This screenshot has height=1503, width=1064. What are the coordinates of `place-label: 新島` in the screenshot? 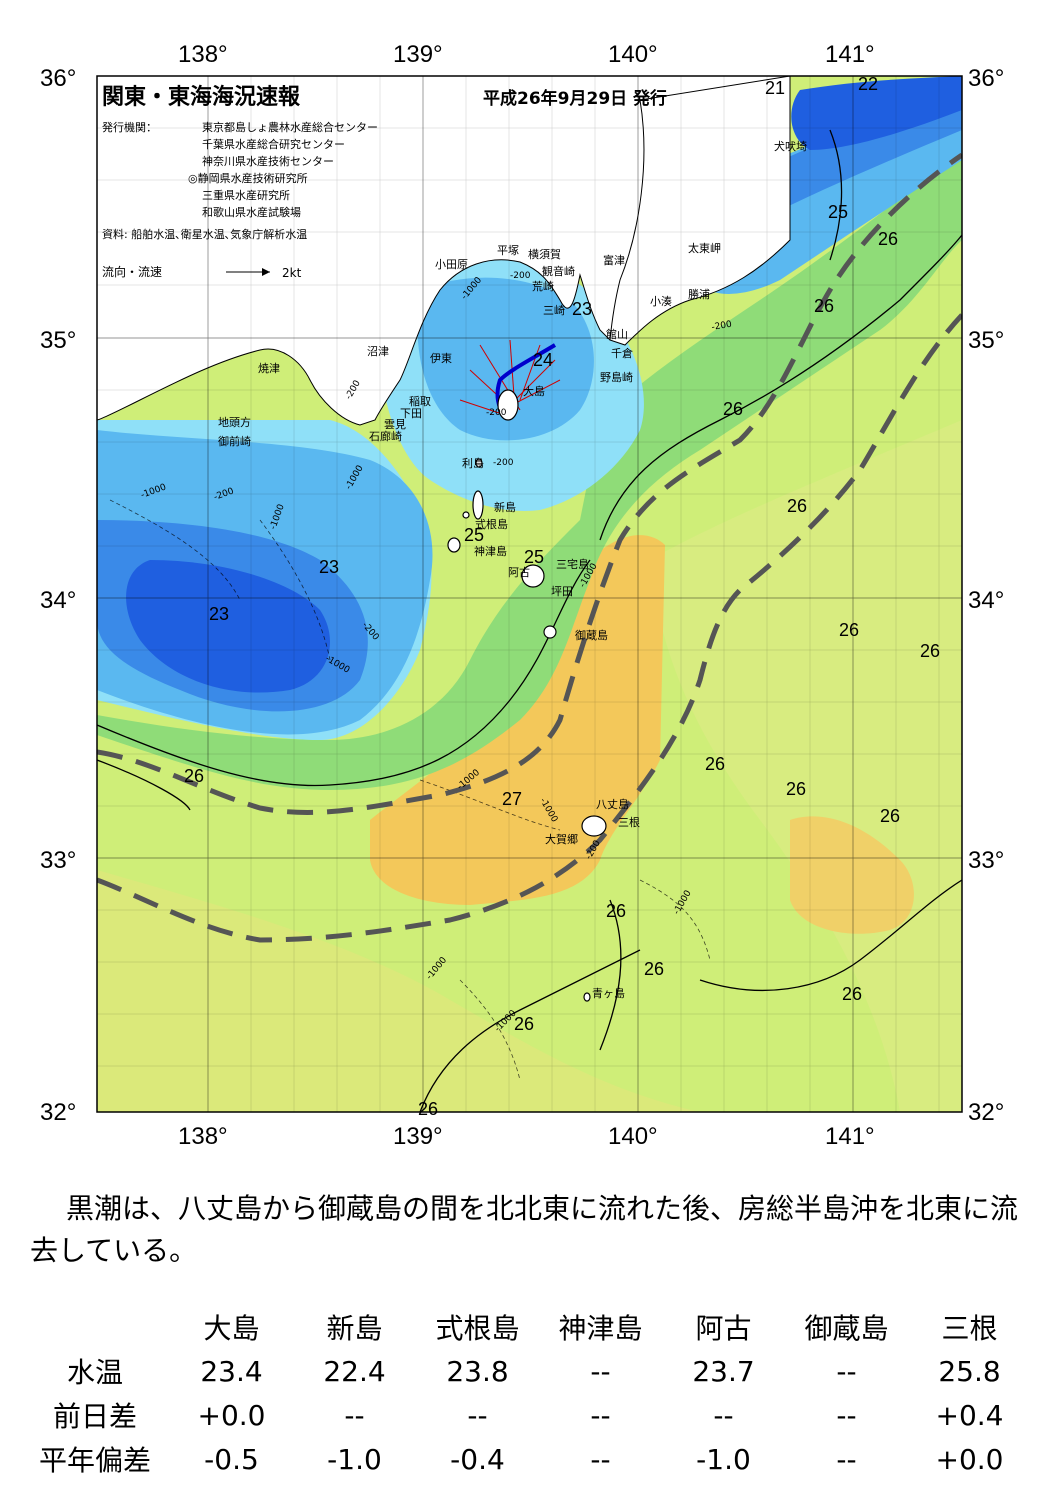 It's located at (505, 507).